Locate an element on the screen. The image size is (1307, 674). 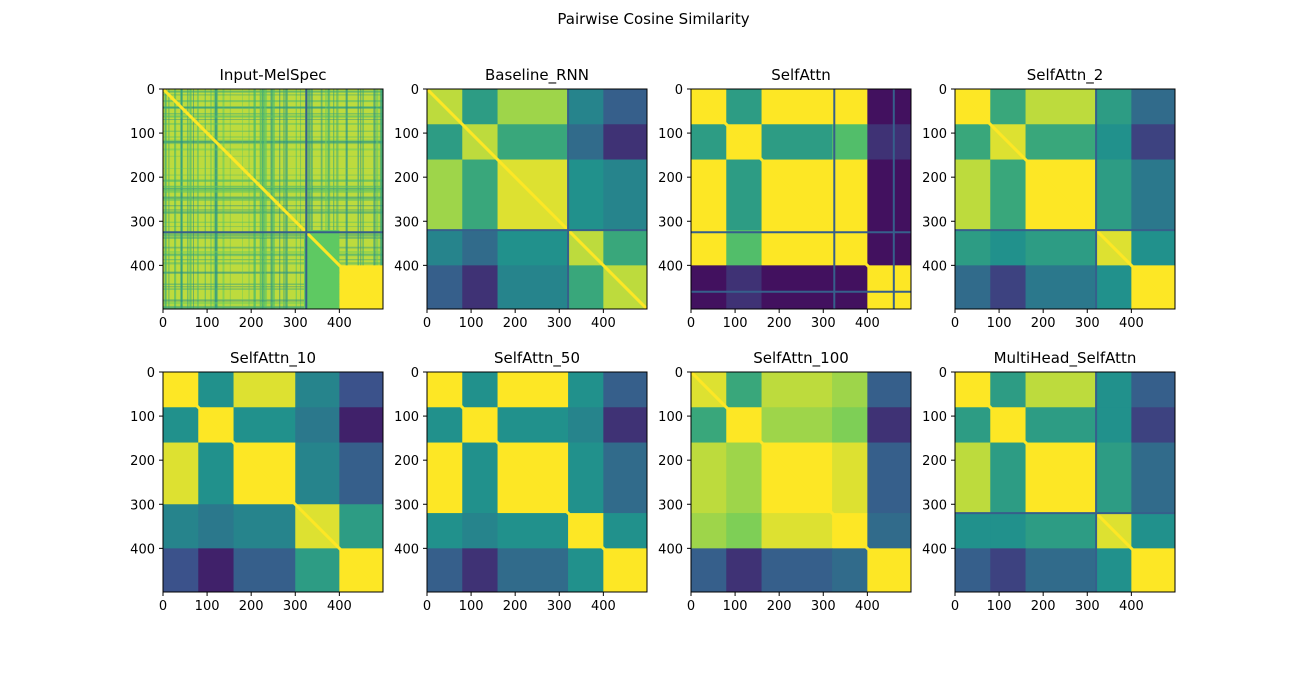
panel-title: Baseline_RNN is located at coordinates (537, 75).